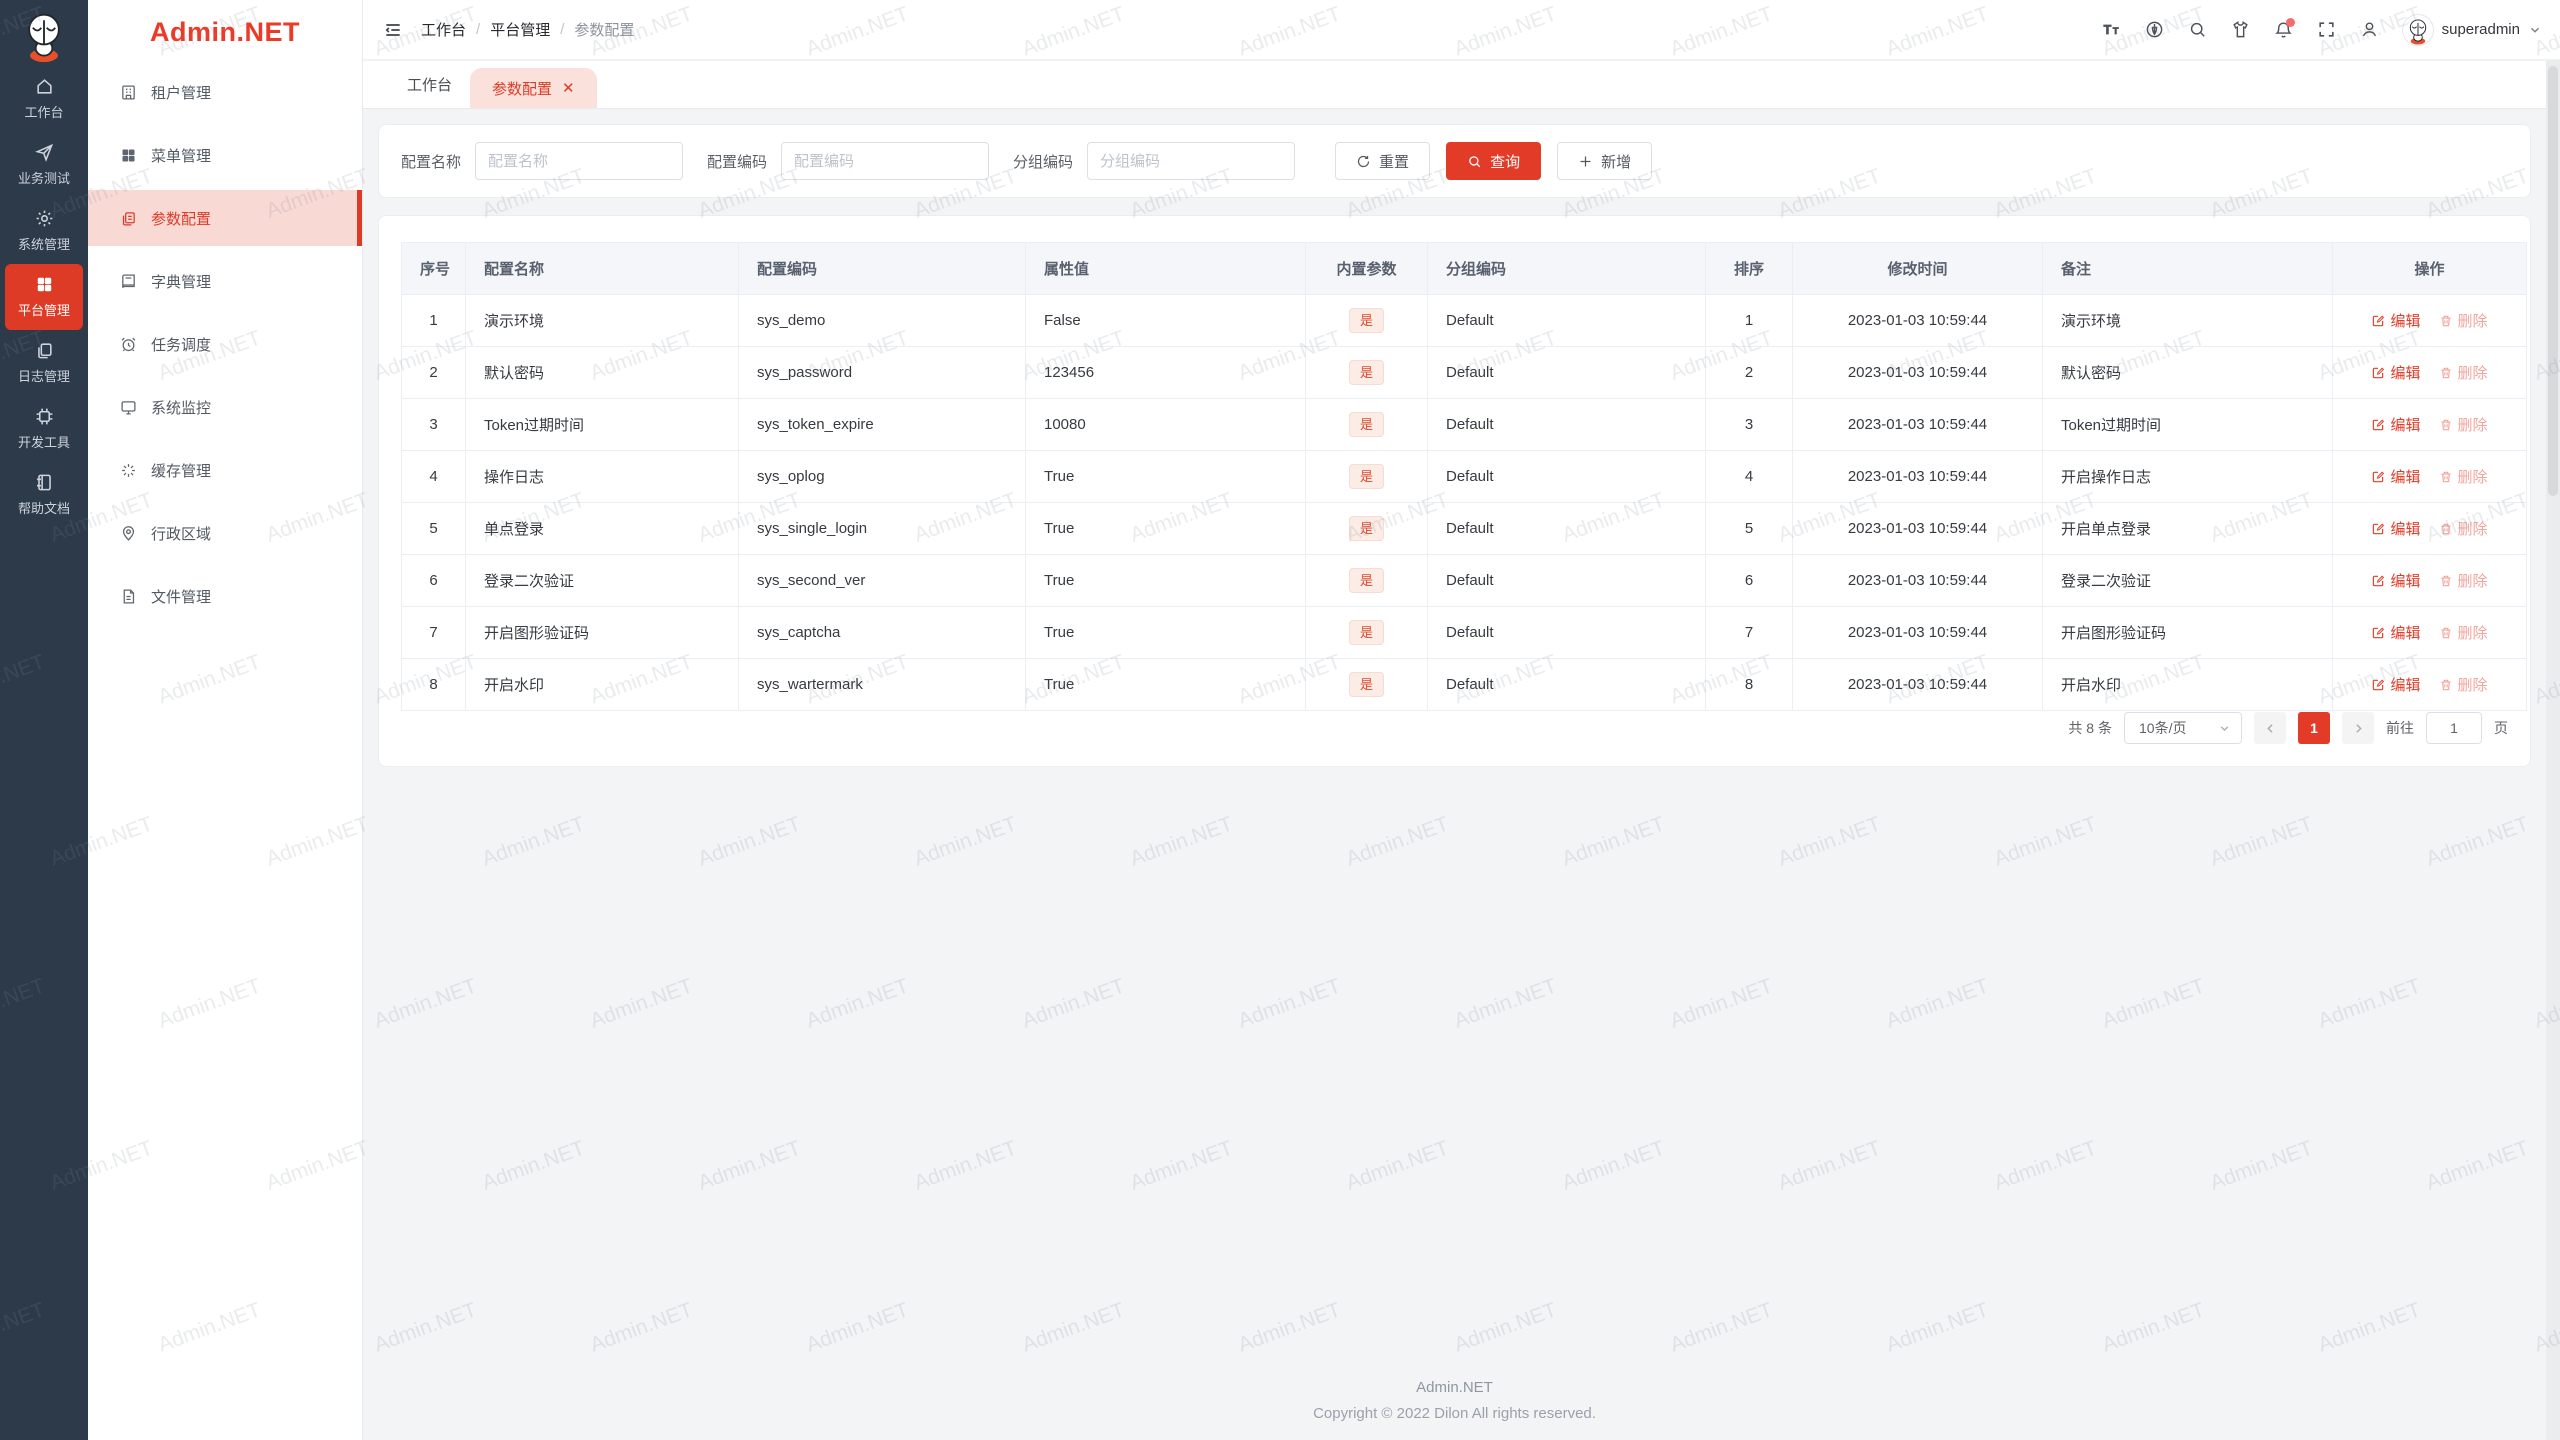 The image size is (2560, 1440). What do you see at coordinates (1605, 161) in the screenshot?
I see `add-button: 新增` at bounding box center [1605, 161].